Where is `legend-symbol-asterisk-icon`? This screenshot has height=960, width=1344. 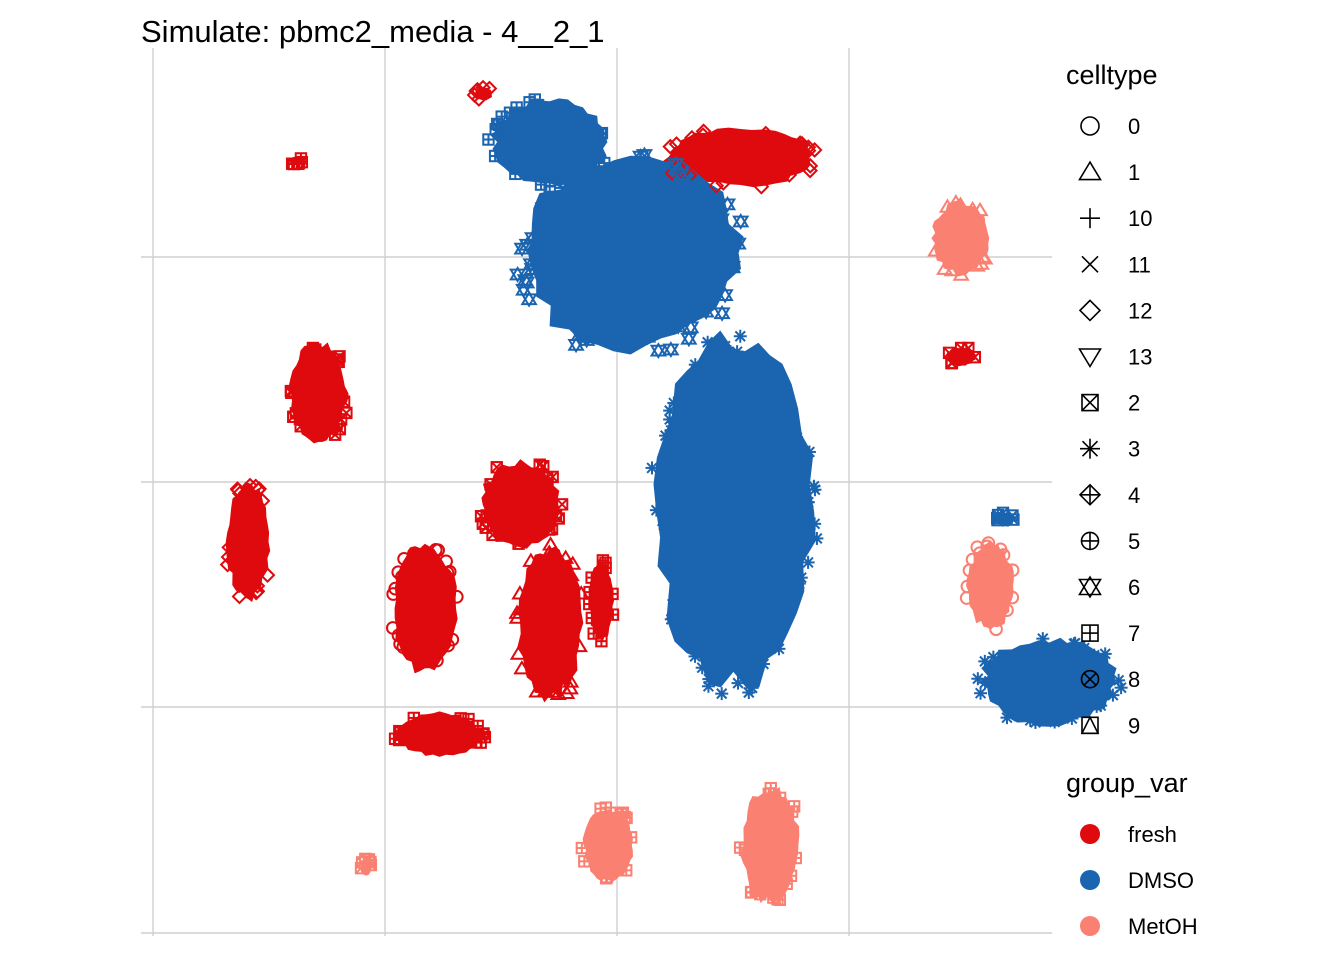 legend-symbol-asterisk-icon is located at coordinates (1090, 448).